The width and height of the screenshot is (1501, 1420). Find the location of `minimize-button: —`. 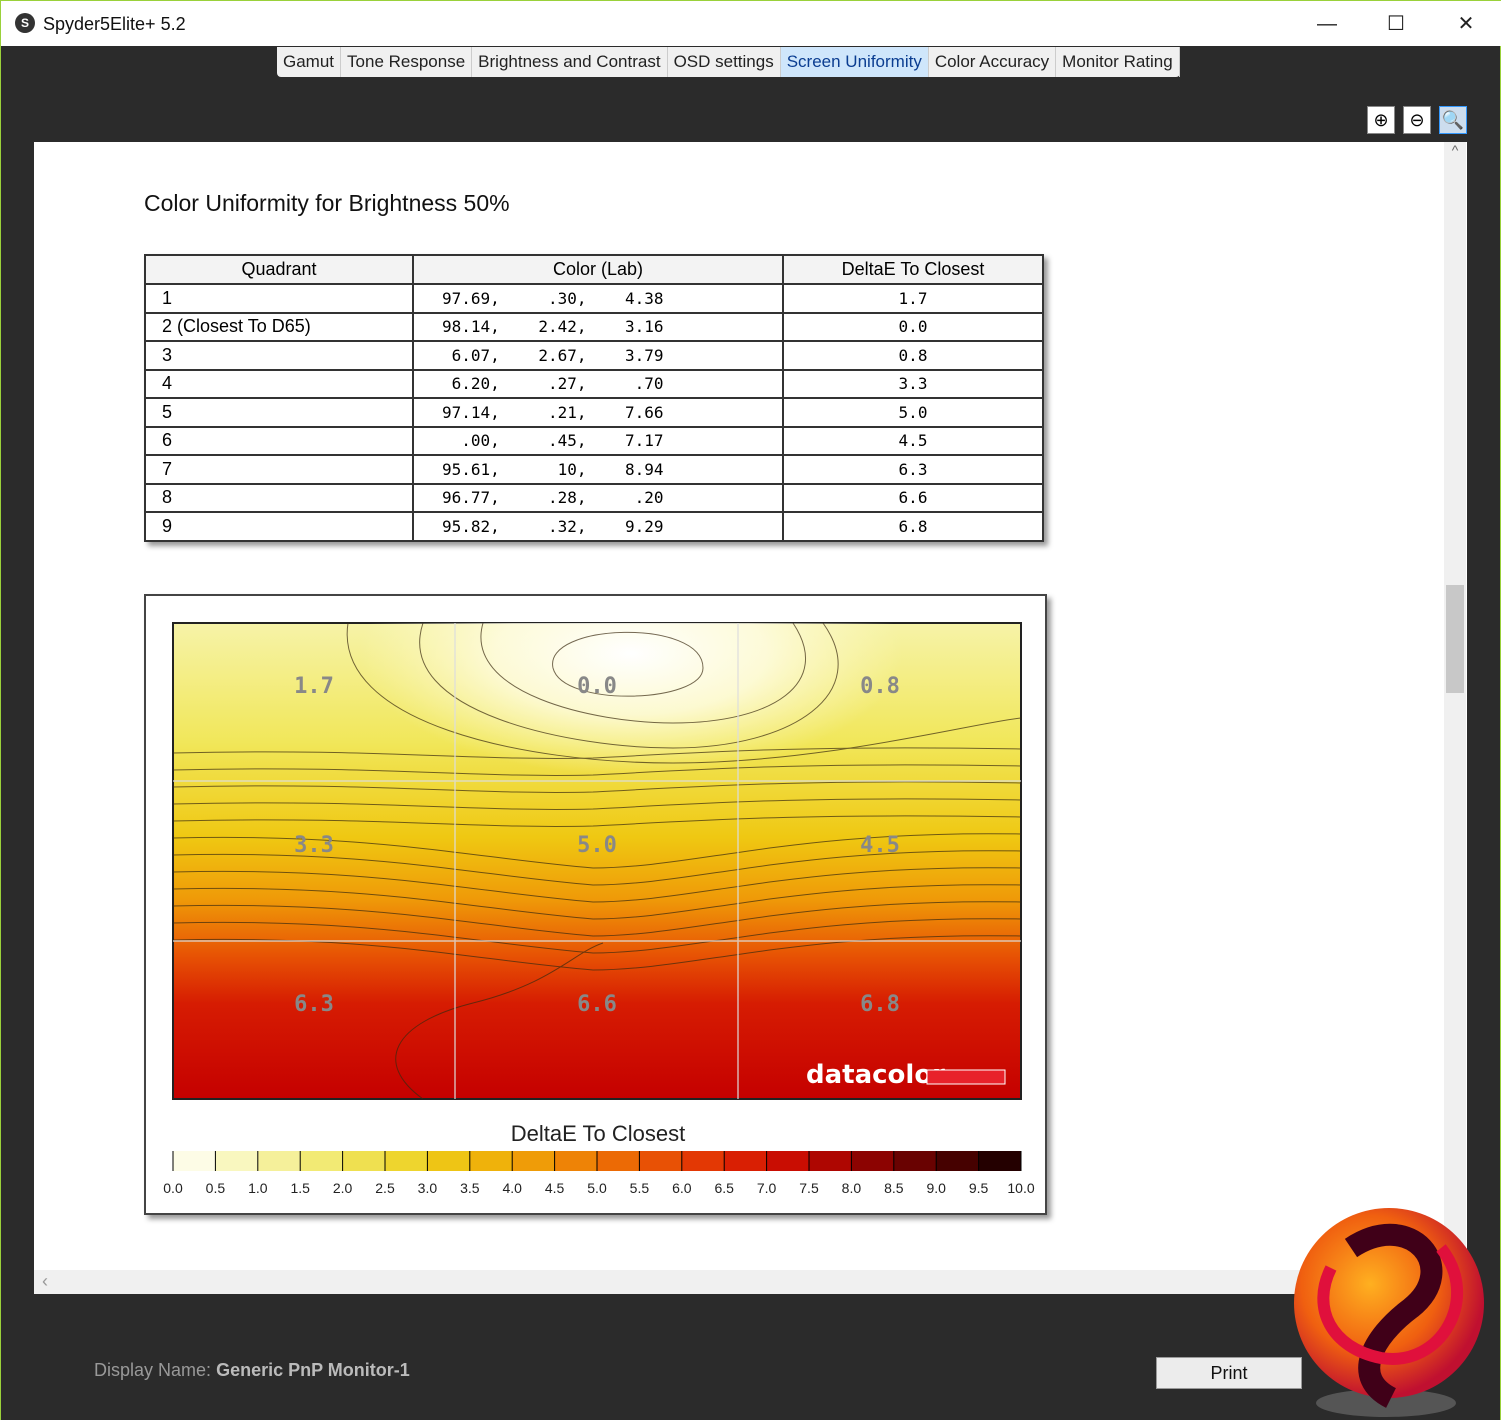

minimize-button: — is located at coordinates (1327, 24).